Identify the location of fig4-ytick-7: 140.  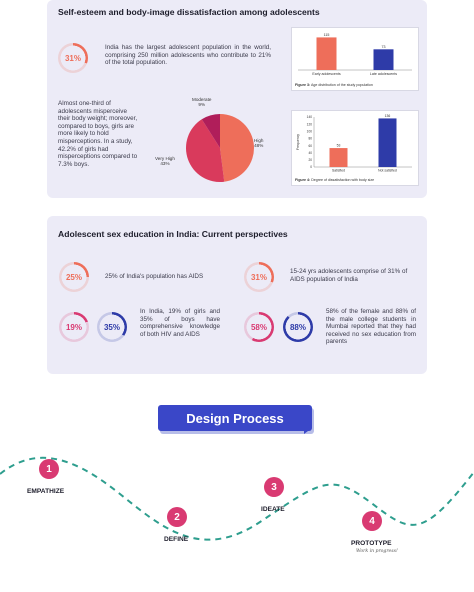
(310, 117).